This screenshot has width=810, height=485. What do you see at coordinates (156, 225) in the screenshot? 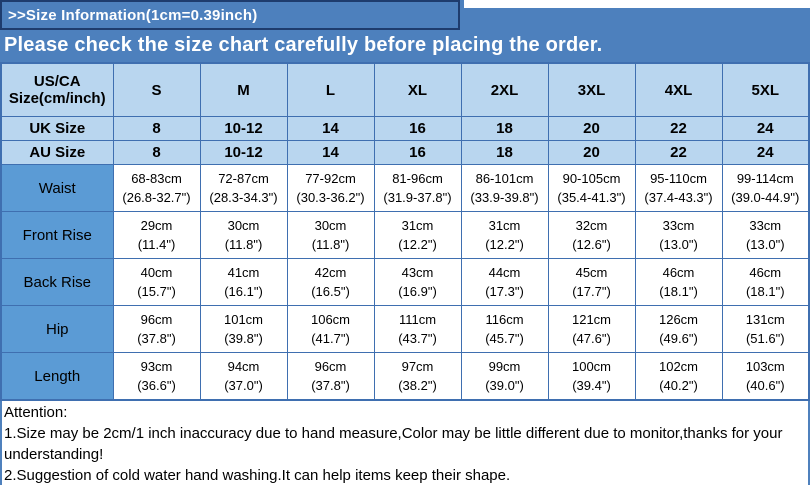
I see `measurement-cm: 29cm` at bounding box center [156, 225].